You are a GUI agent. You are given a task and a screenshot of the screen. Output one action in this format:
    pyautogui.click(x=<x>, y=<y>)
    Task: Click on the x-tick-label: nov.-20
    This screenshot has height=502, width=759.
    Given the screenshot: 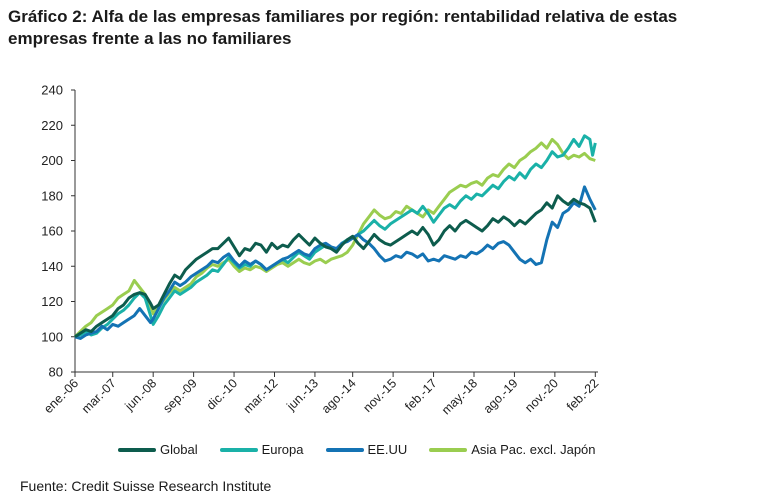 What is the action you would take?
    pyautogui.click(x=541, y=395)
    